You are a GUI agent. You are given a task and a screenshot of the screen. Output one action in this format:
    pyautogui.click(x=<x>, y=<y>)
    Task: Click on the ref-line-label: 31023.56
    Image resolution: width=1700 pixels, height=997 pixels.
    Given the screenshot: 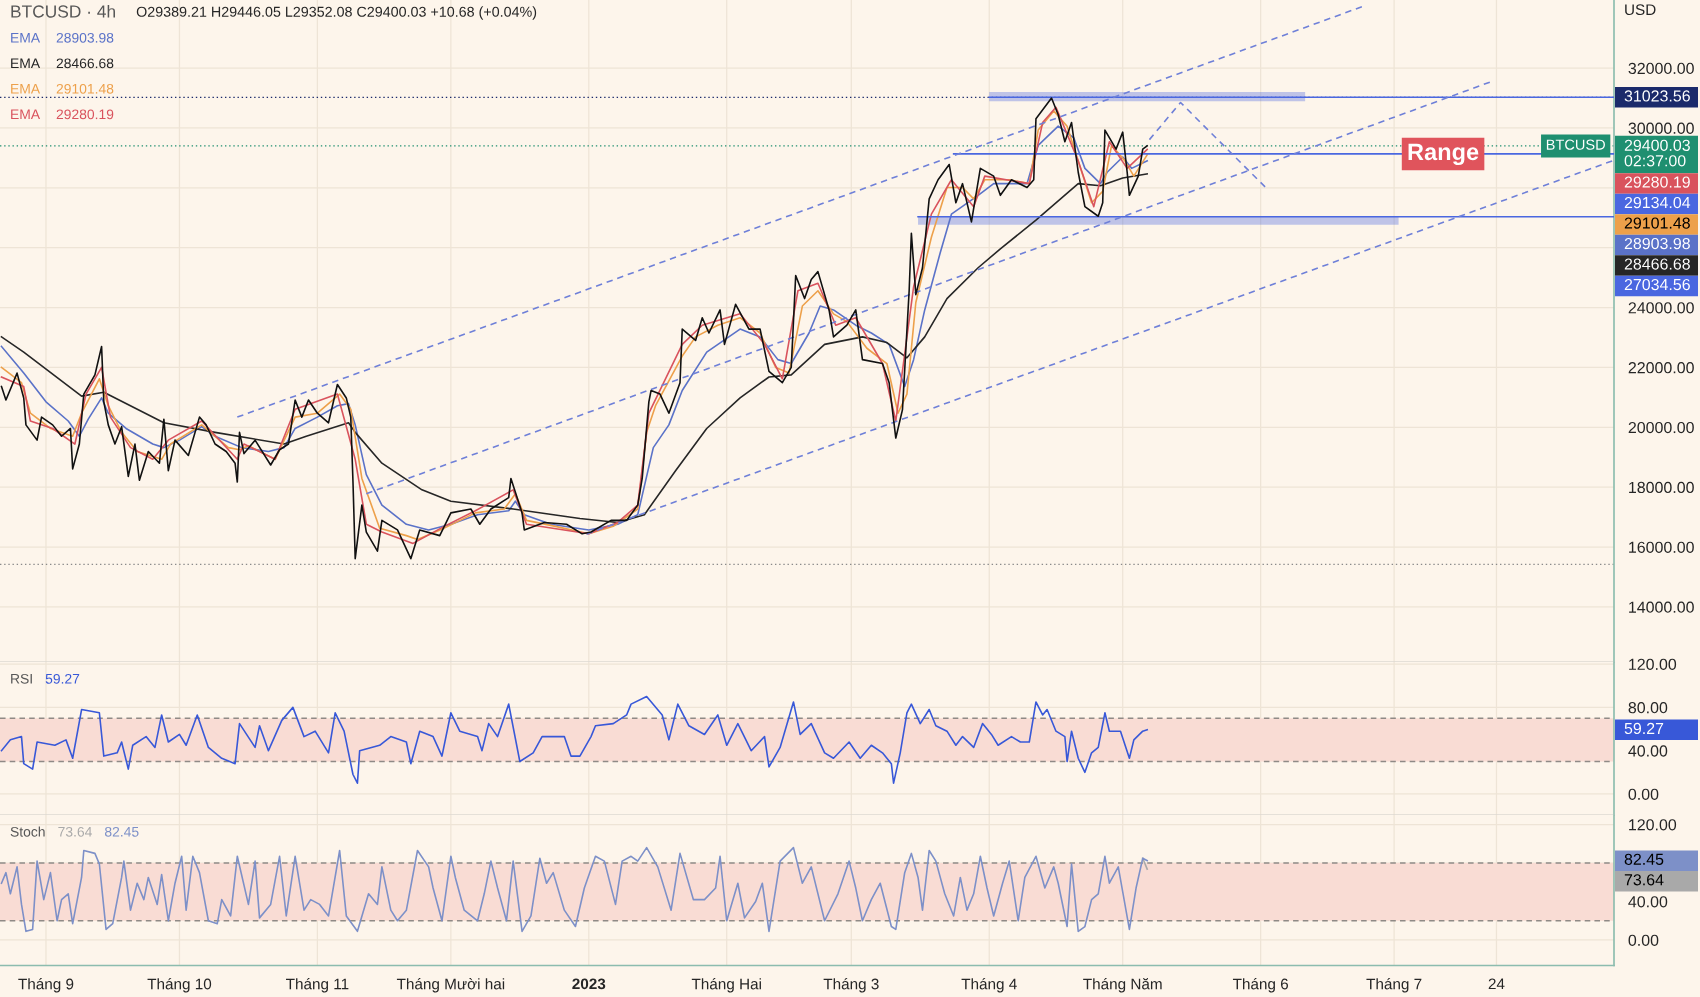 What is the action you would take?
    pyautogui.click(x=1657, y=96)
    